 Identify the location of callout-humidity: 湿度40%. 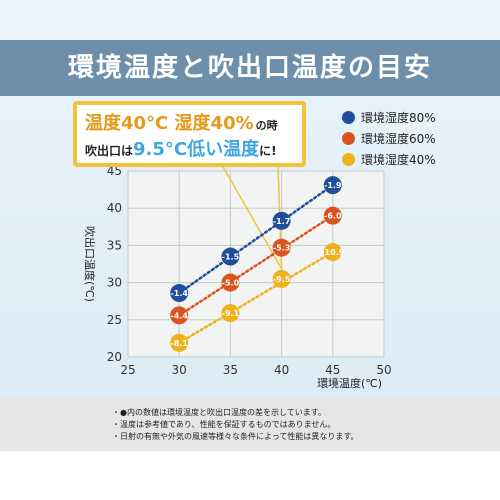
(214, 123).